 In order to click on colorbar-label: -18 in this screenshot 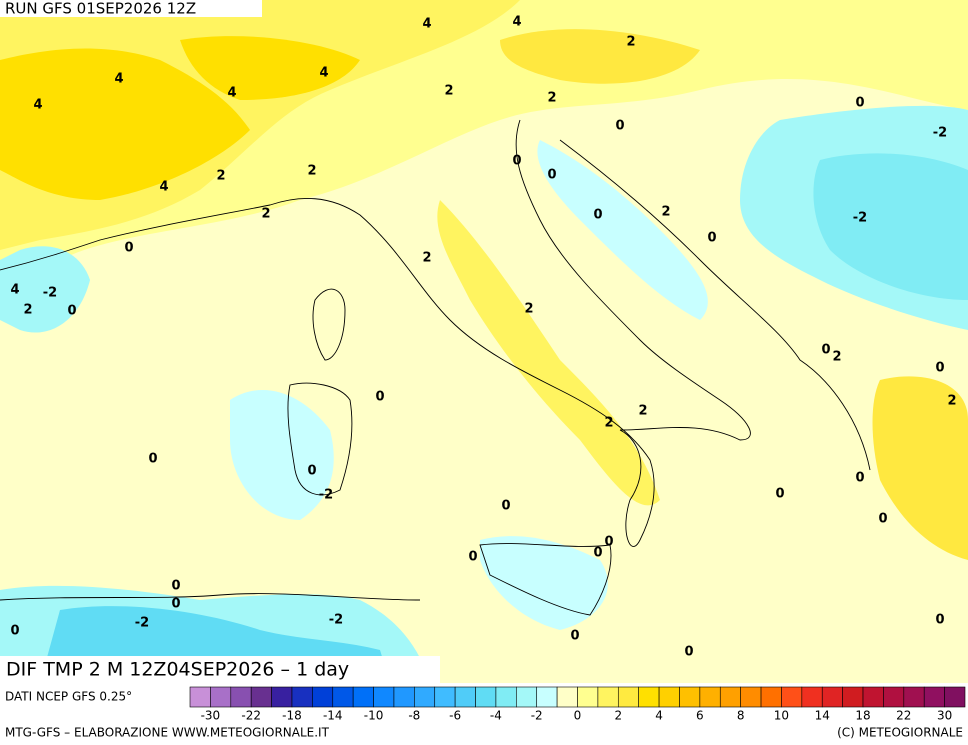, I will do `click(292, 716)`.